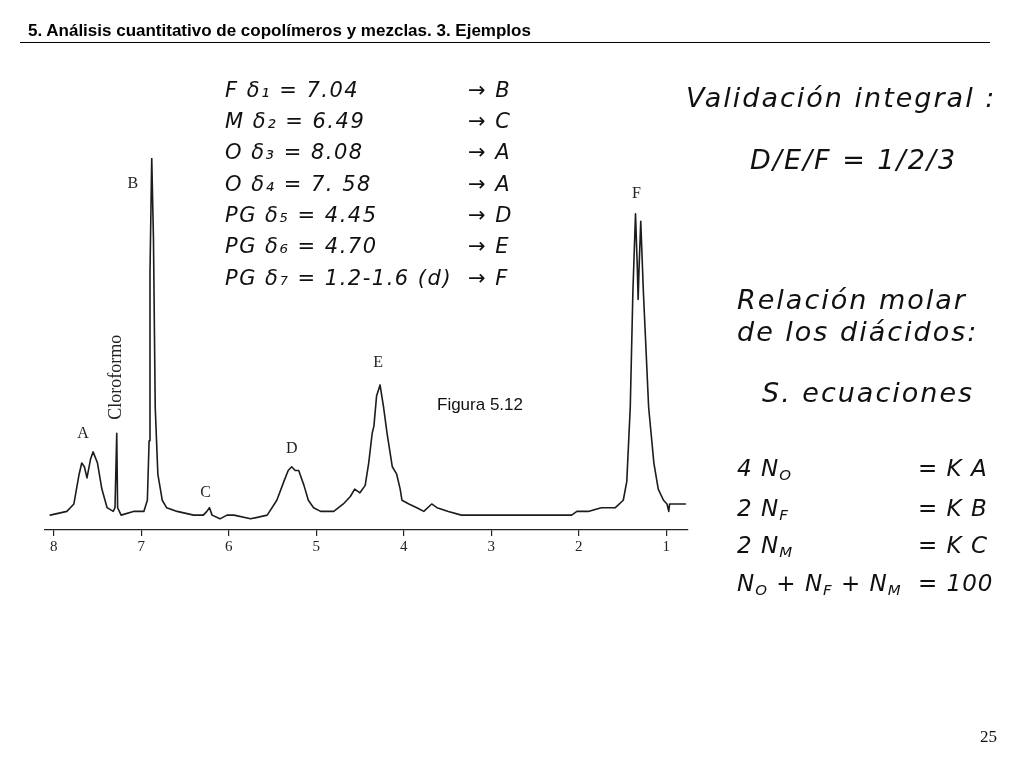 The height and width of the screenshot is (768, 1024). I want to click on annotation: Cloroformo, so click(115, 377).